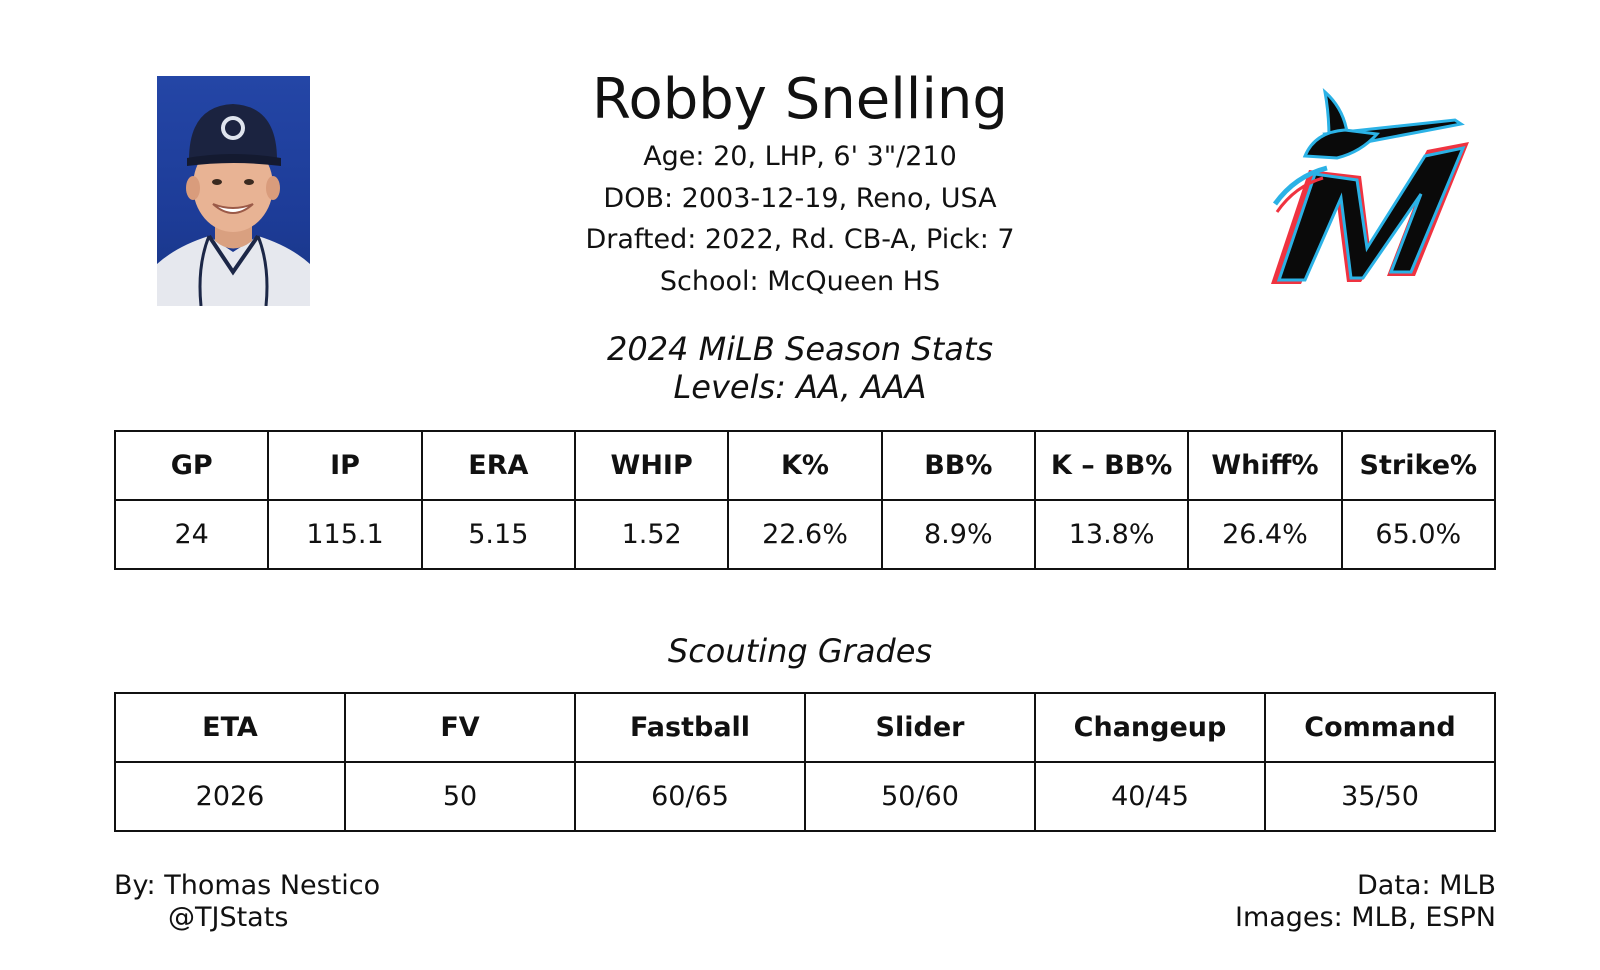  What do you see at coordinates (800, 239) in the screenshot?
I see `bio-draft-line: Drafted: 2022, Rd. CB-A, Pick: 7` at bounding box center [800, 239].